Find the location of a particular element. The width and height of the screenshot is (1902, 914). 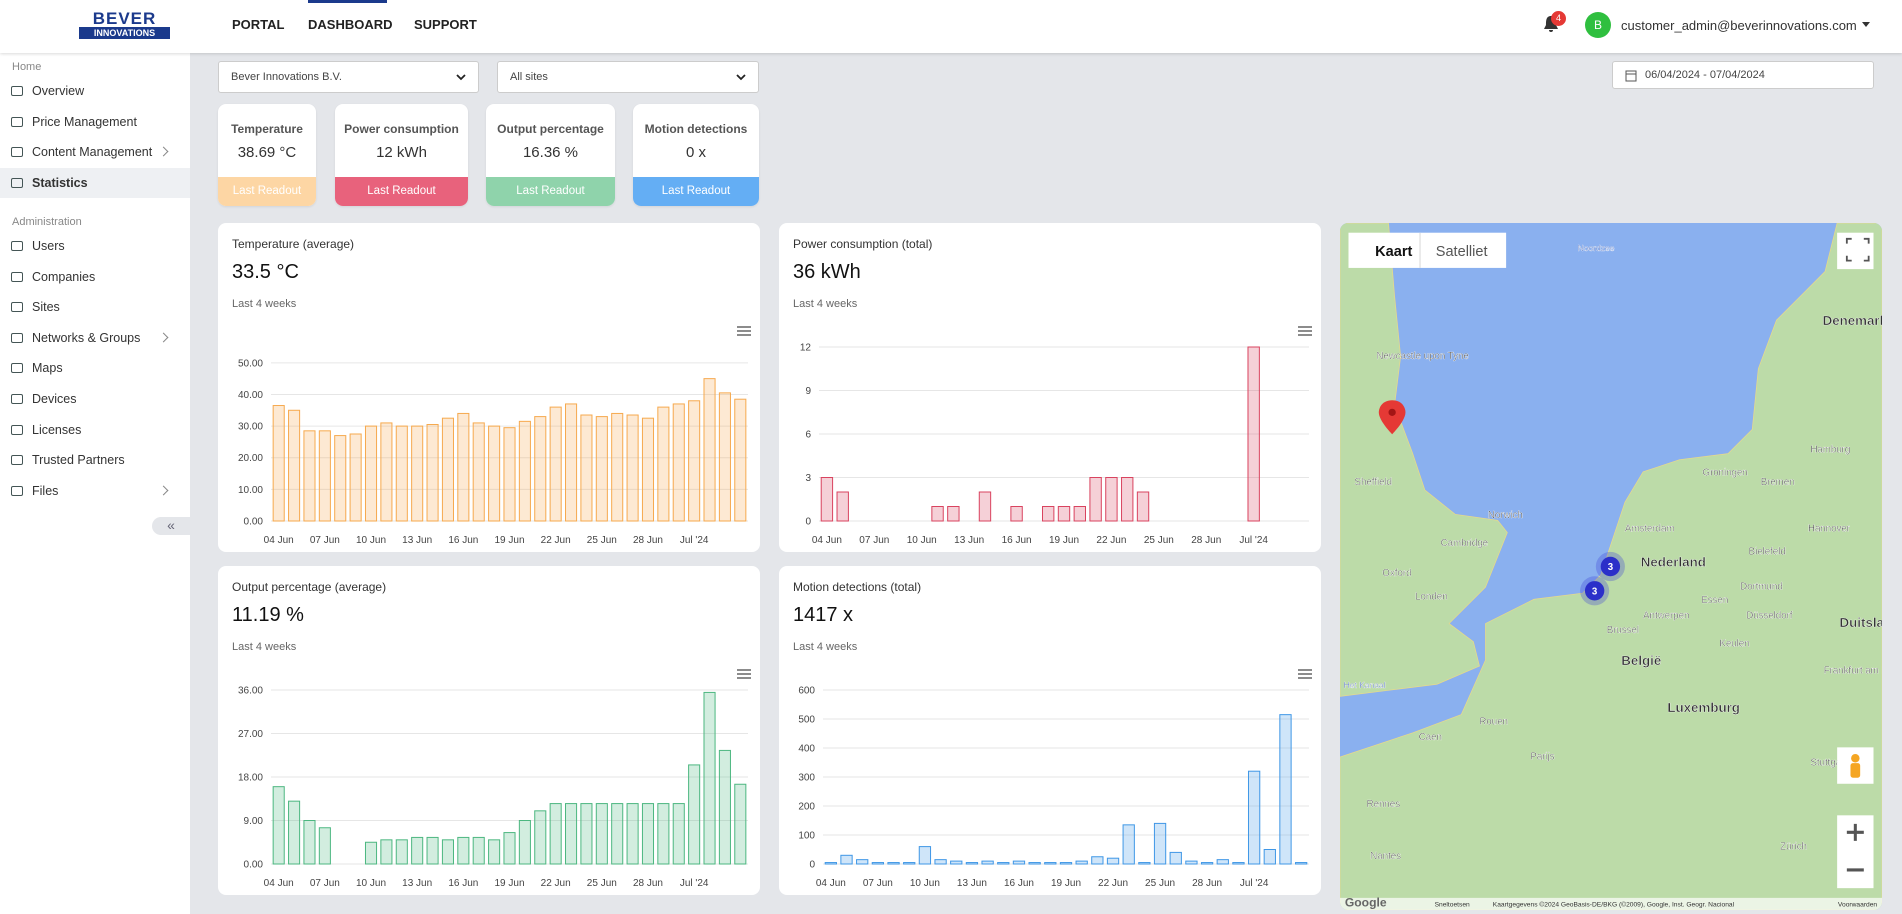

chevron is located at coordinates (461, 77).